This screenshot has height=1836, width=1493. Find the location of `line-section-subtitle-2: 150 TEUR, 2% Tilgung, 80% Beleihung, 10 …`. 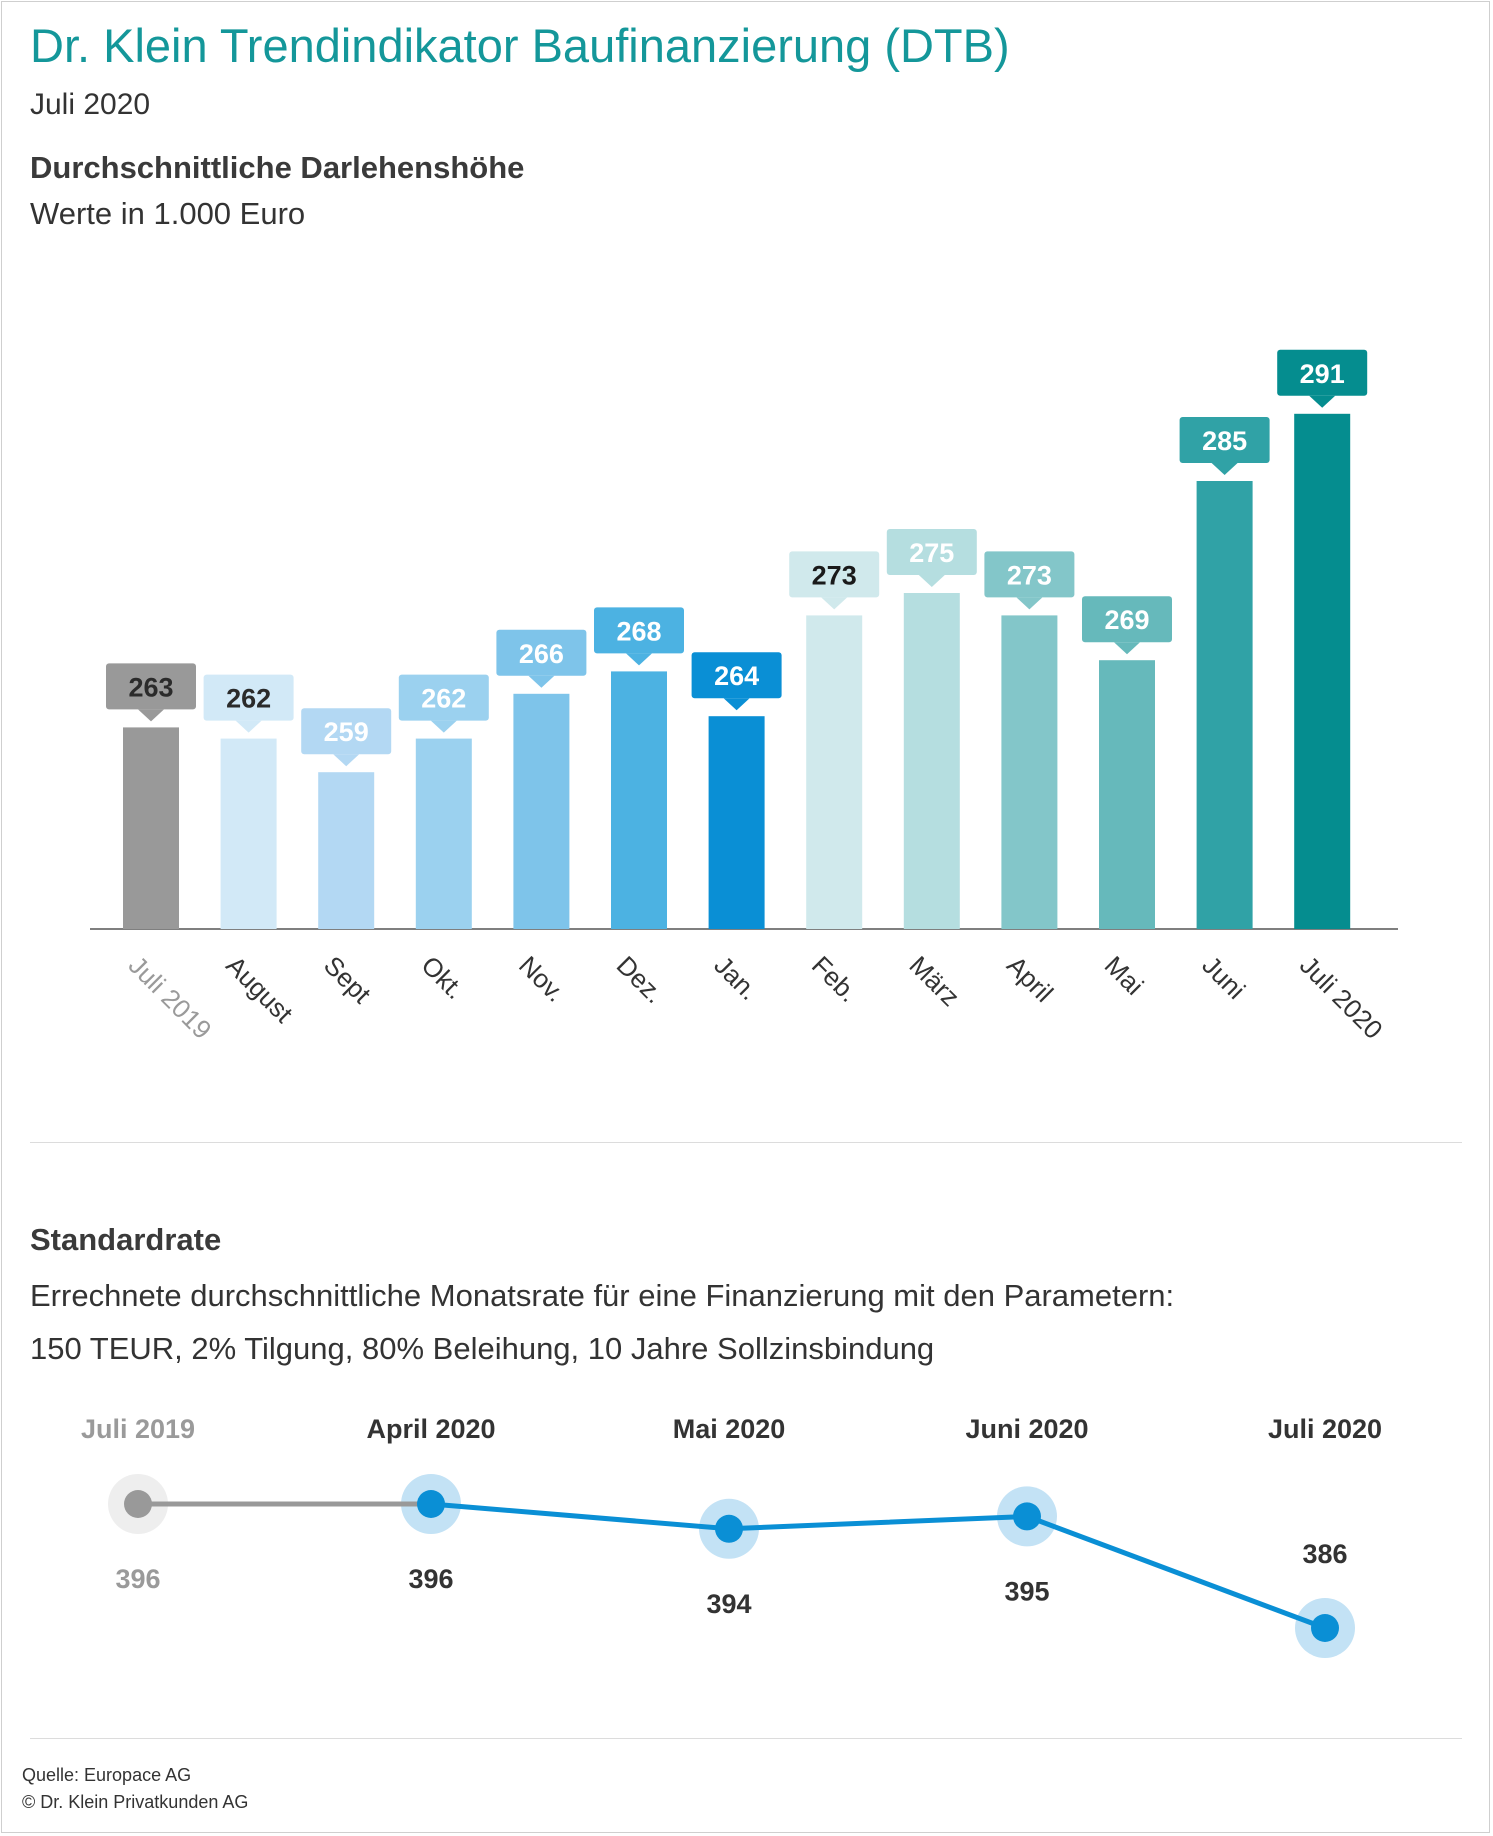

line-section-subtitle-2: 150 TEUR, 2% Tilgung, 80% Beleihung, 10 … is located at coordinates (482, 1348).